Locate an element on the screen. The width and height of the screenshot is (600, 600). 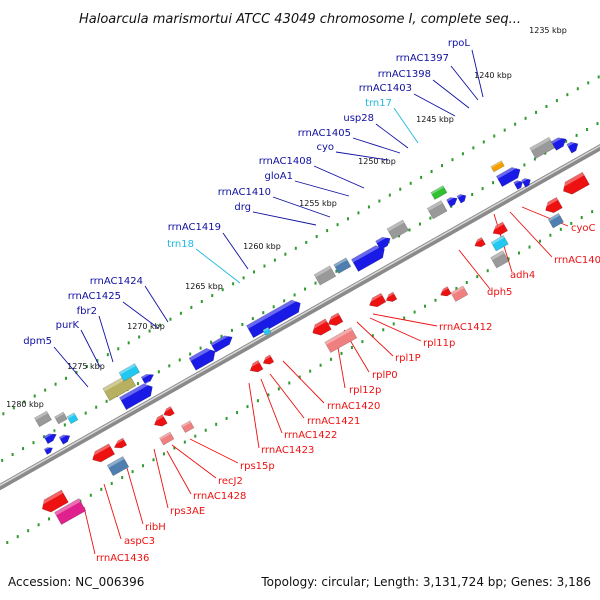
forward-gene-label: purK is located at coordinates (68, 325).